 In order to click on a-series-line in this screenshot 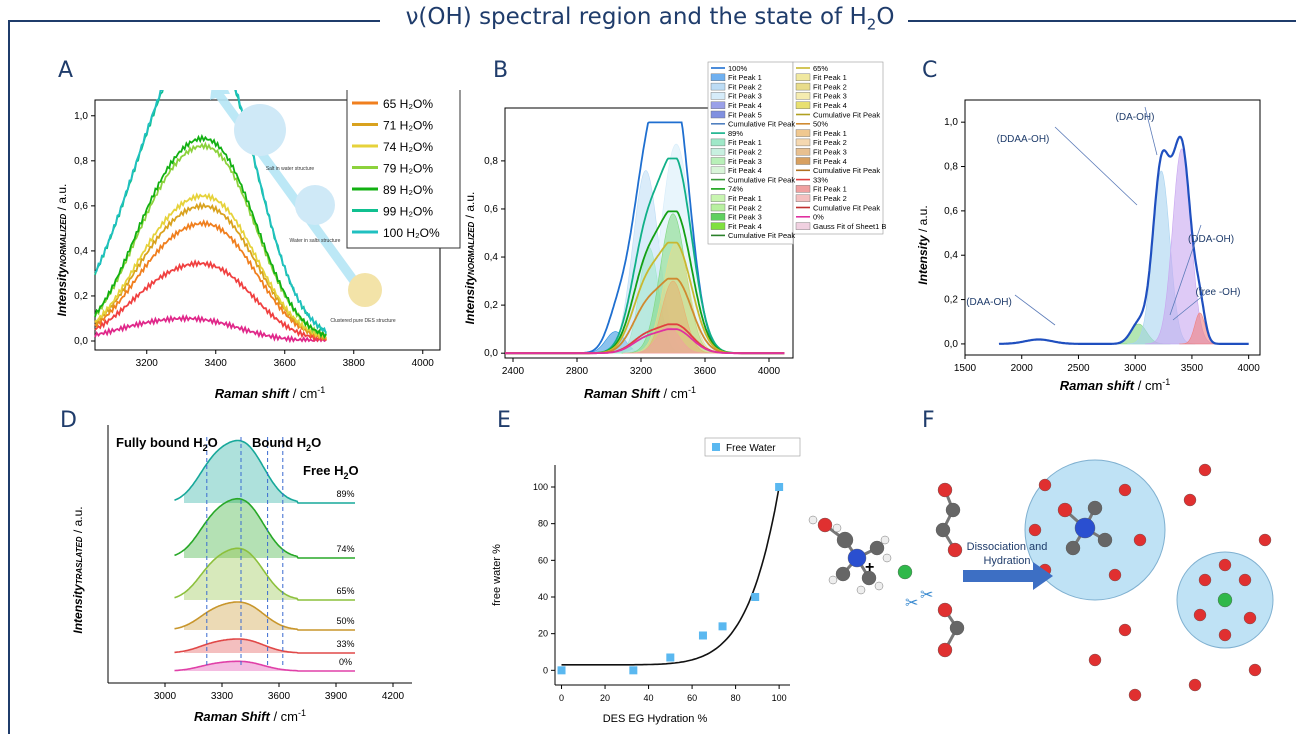, I will do `click(210, 211)`.